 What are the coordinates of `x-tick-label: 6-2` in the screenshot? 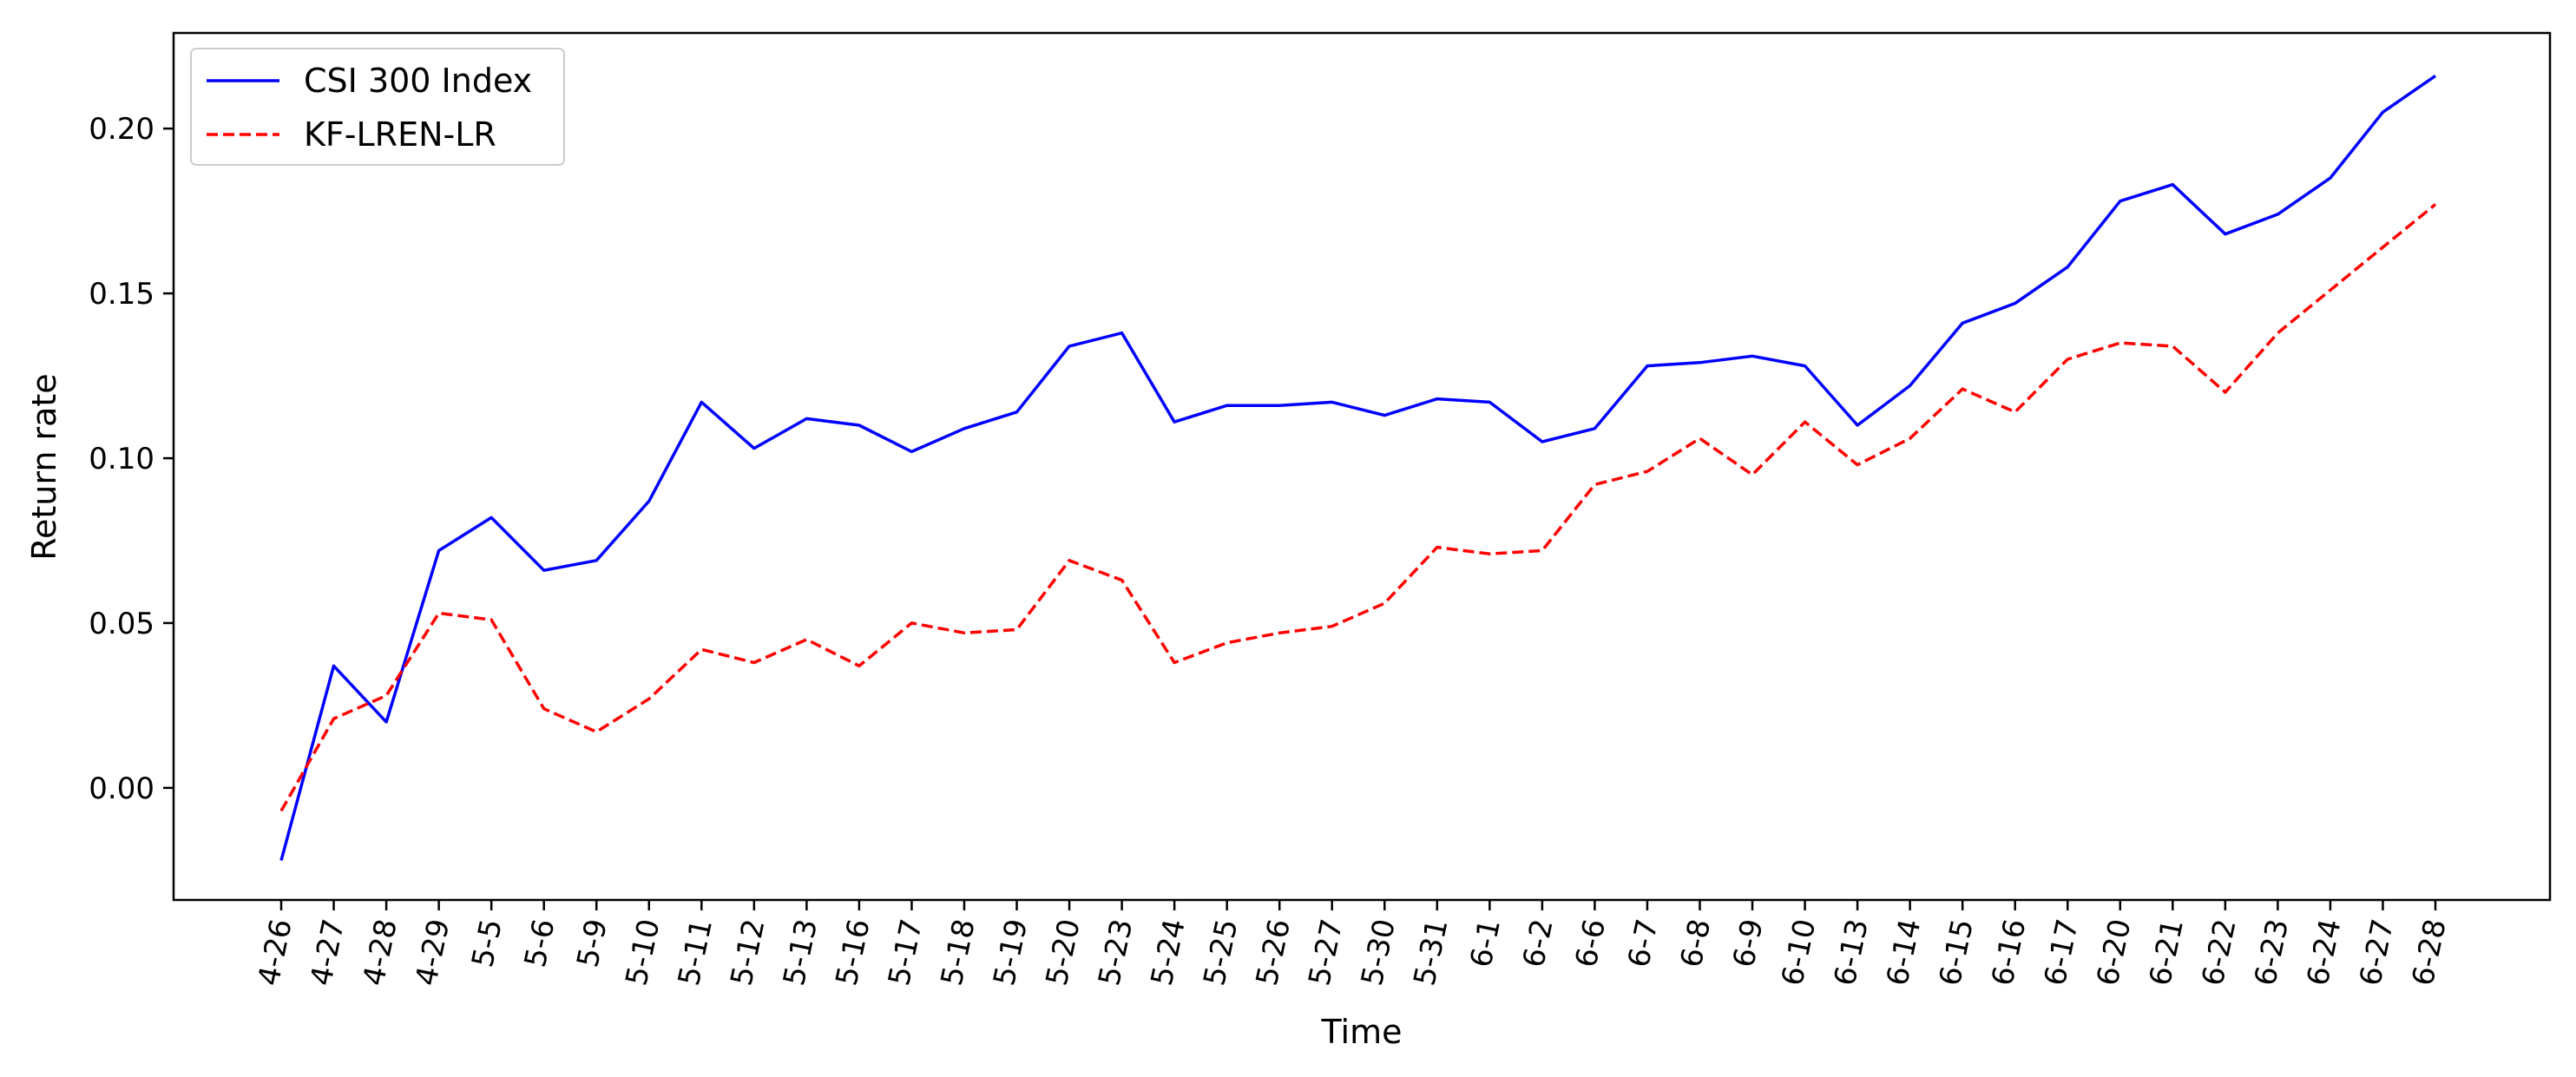 It's located at (1538, 944).